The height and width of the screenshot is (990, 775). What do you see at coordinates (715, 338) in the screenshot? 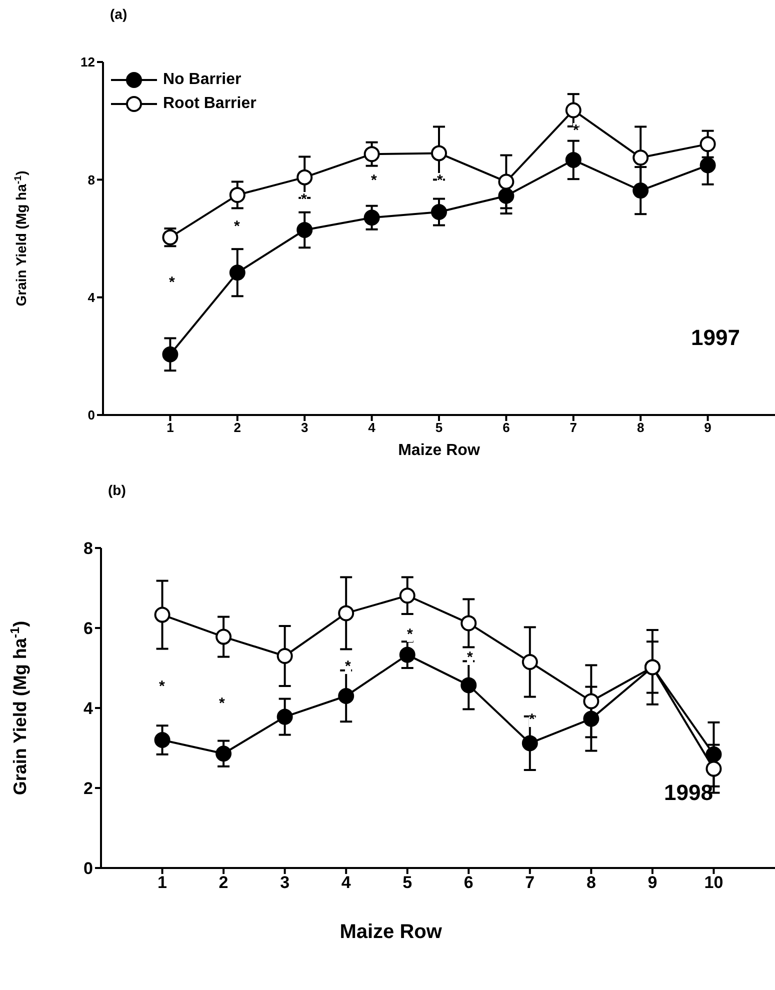
I see `annotation: 1997` at bounding box center [715, 338].